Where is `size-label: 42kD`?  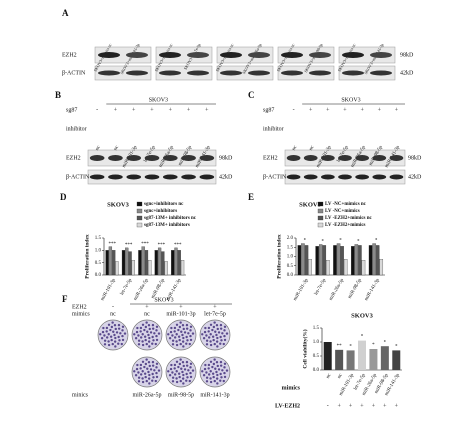 size-label: 42kD is located at coordinates (407, 73).